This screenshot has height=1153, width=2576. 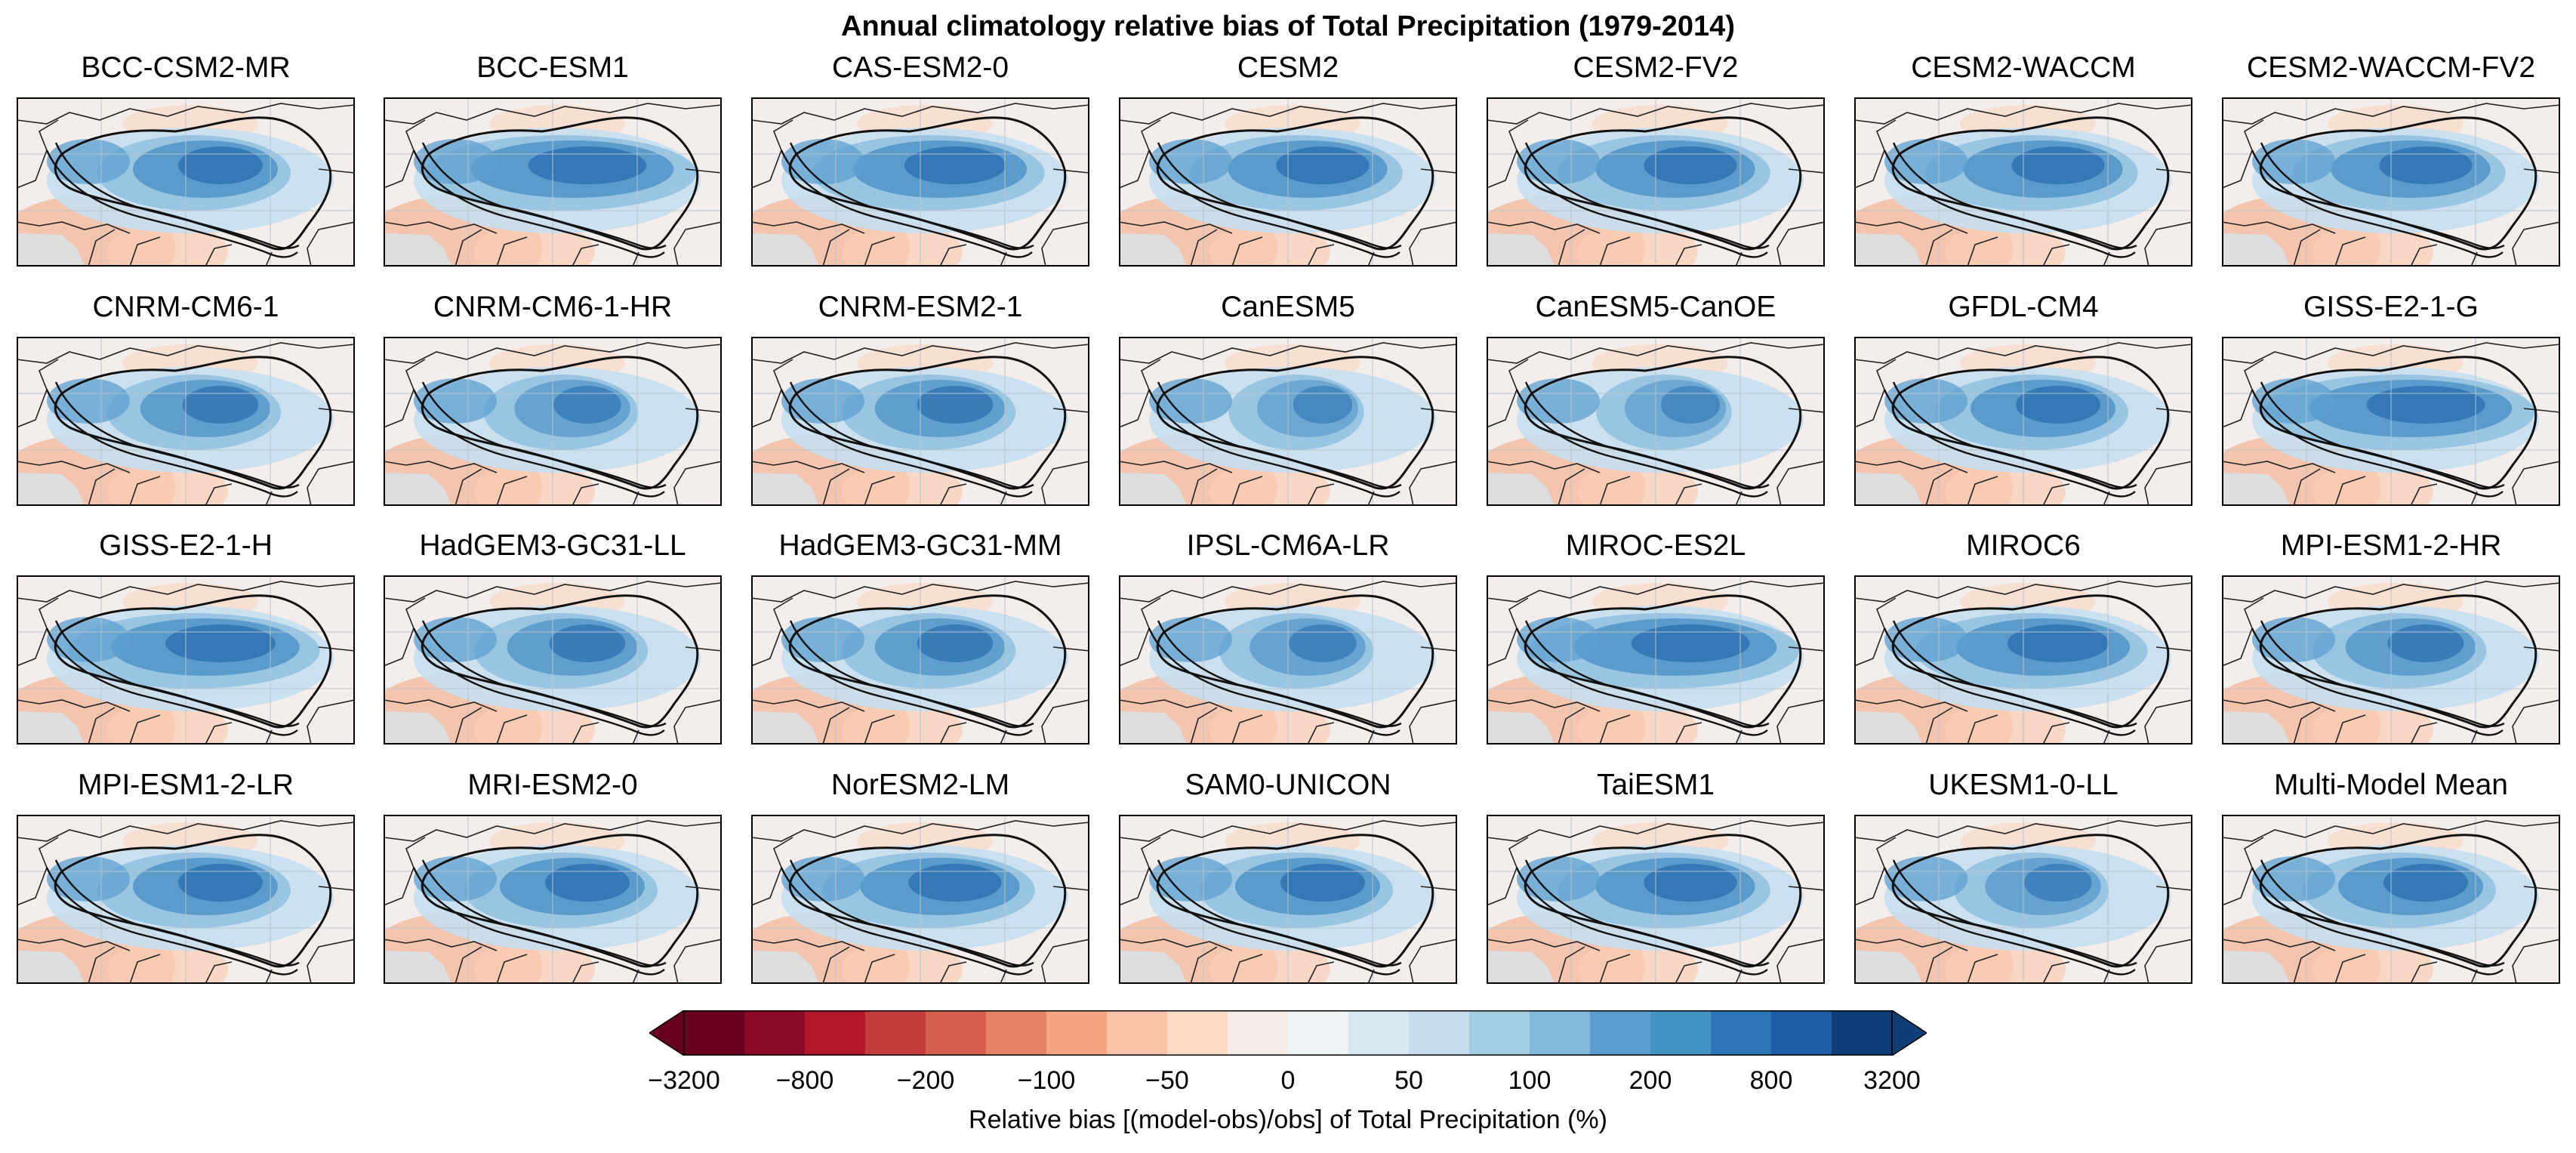 I want to click on colorbar-tick-label: −200, so click(x=925, y=1081).